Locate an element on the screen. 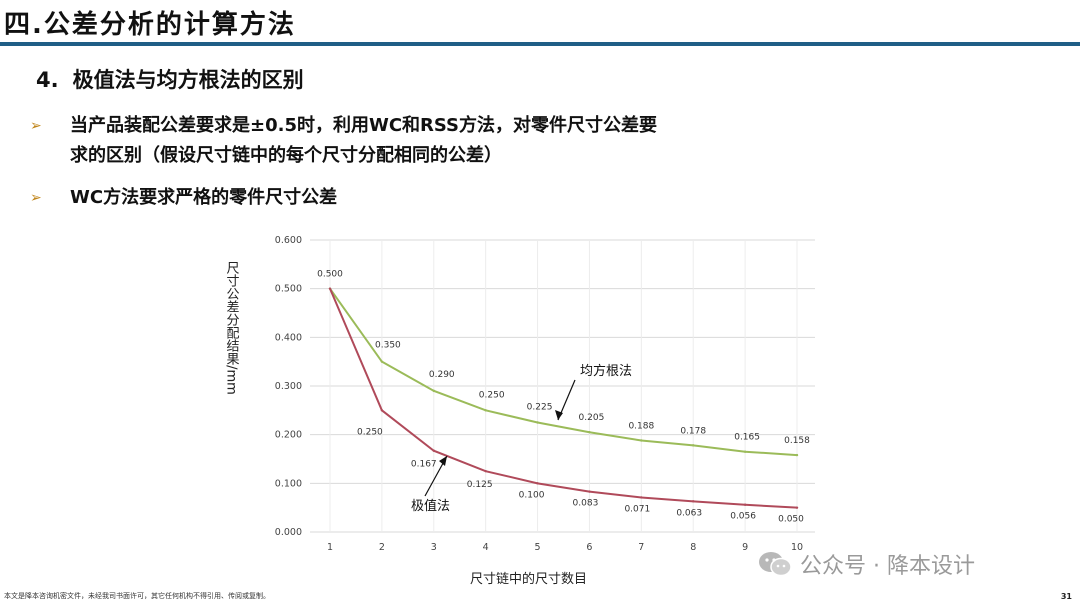  data-label: 0.500 is located at coordinates (330, 275).